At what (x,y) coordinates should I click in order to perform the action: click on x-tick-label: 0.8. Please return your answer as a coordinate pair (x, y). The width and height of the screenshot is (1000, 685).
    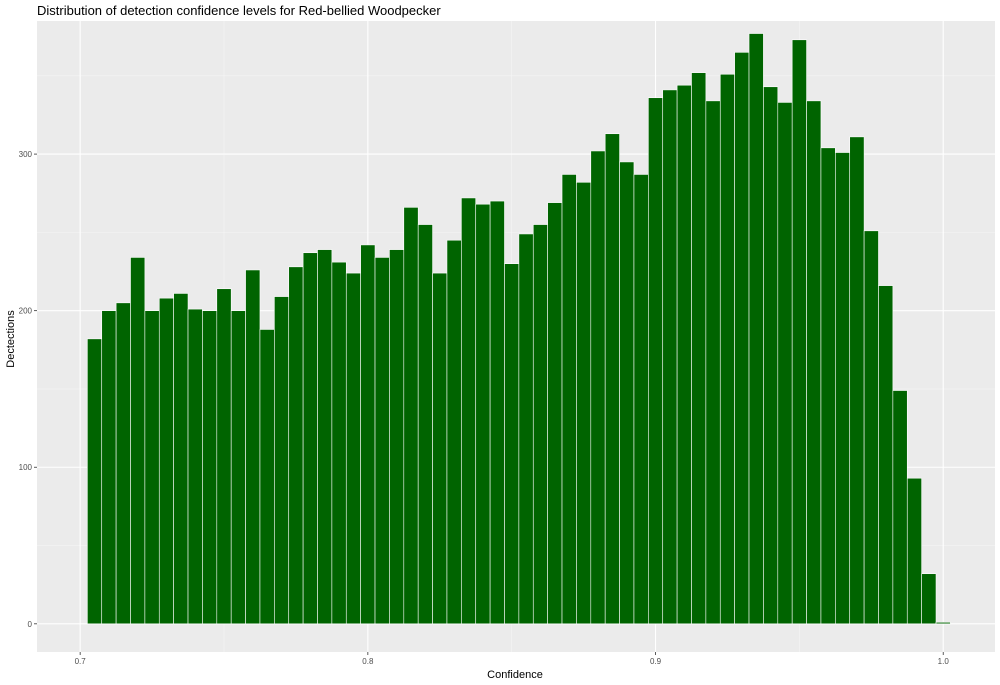
    Looking at the image, I should click on (368, 661).